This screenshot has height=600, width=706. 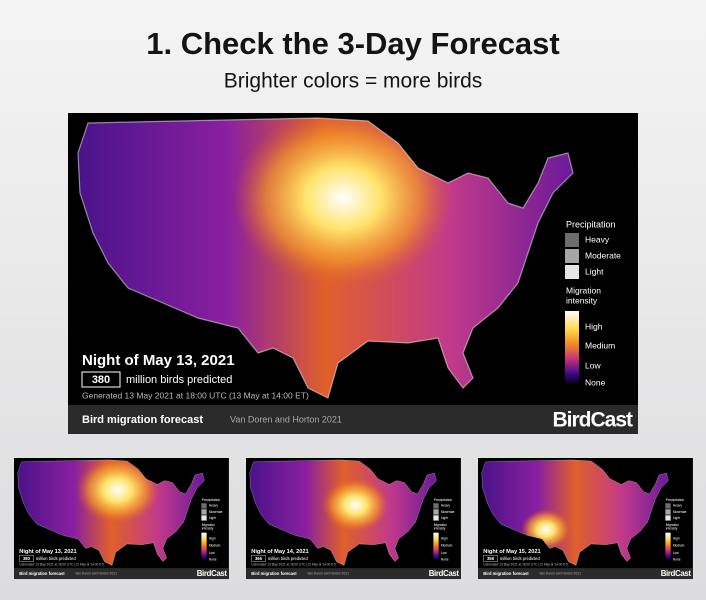 I want to click on us-map, so click(x=575, y=512).